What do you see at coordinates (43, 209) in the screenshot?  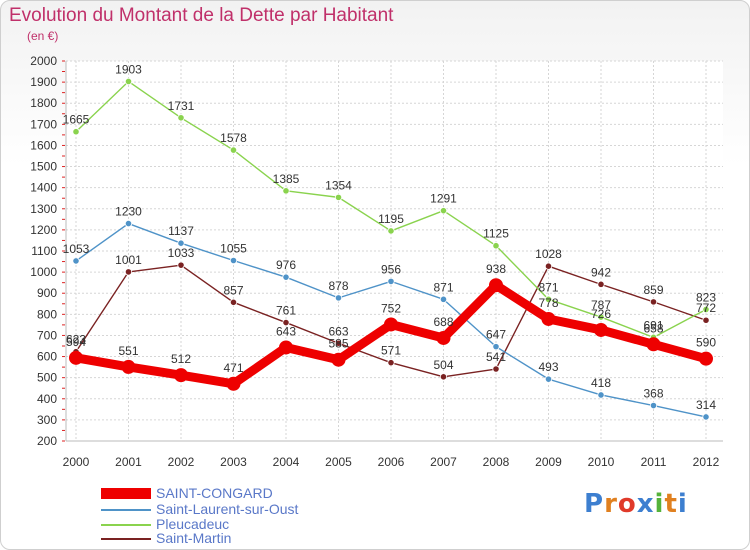 I see `y-tick-label: 1300` at bounding box center [43, 209].